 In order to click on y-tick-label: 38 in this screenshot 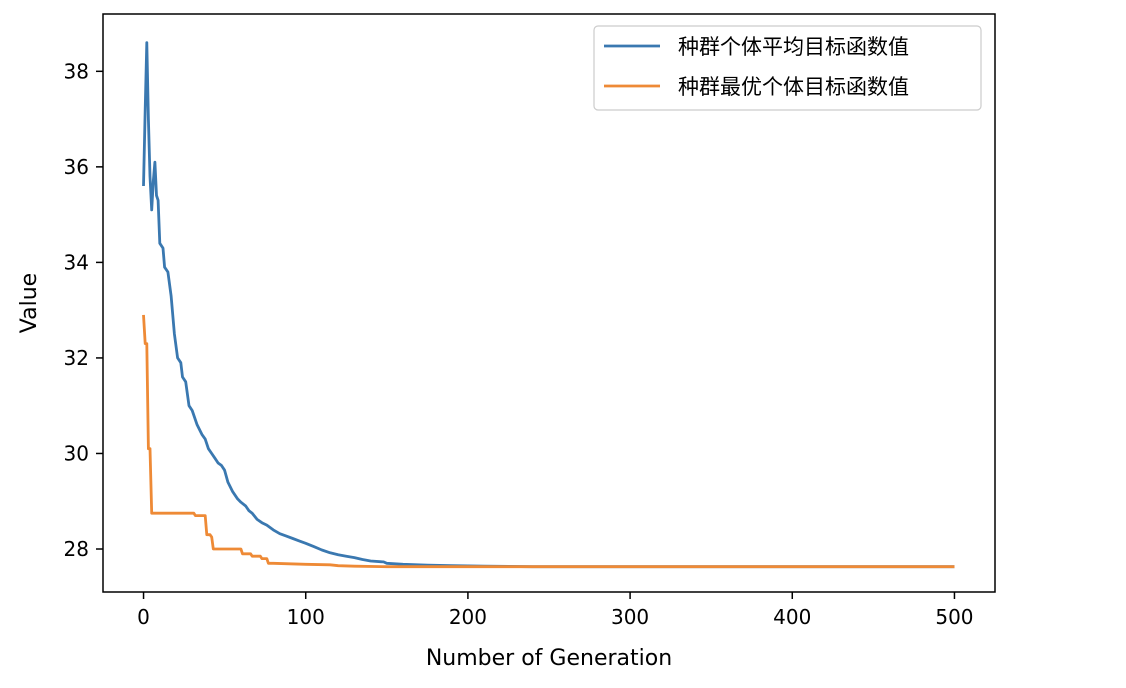, I will do `click(76, 71)`.